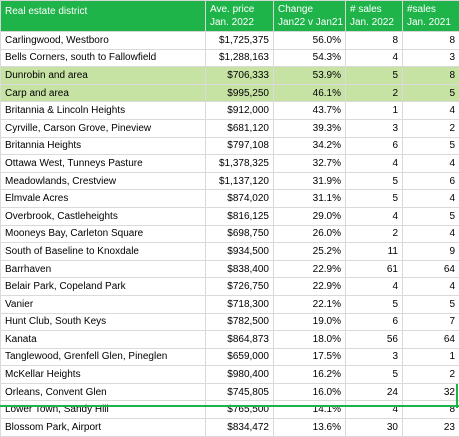 The width and height of the screenshot is (459, 437). I want to click on cell-district: Lower Town, Sandy Hill, so click(103, 410).